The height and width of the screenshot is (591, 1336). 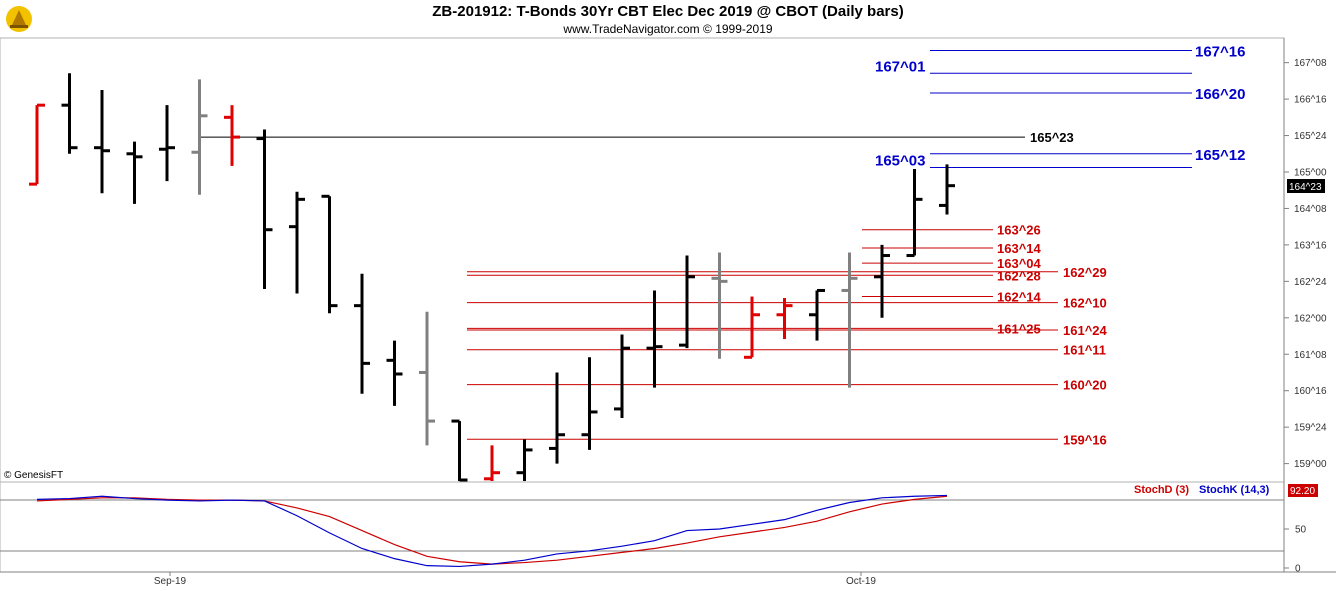 I want to click on current-price-badge, so click(x=1306, y=186).